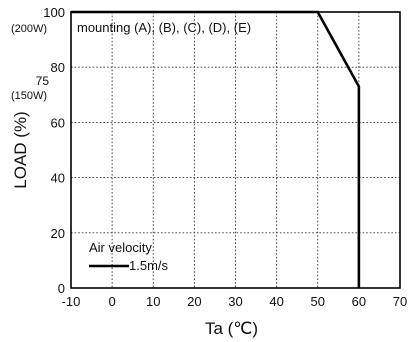 The width and height of the screenshot is (408, 342). I want to click on y-tick-label: 60, so click(58, 122).